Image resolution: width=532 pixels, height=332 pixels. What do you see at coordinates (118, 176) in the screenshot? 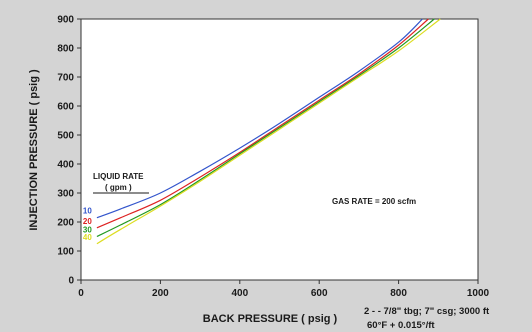
I see `legend-title: LIQUID RATE` at bounding box center [118, 176].